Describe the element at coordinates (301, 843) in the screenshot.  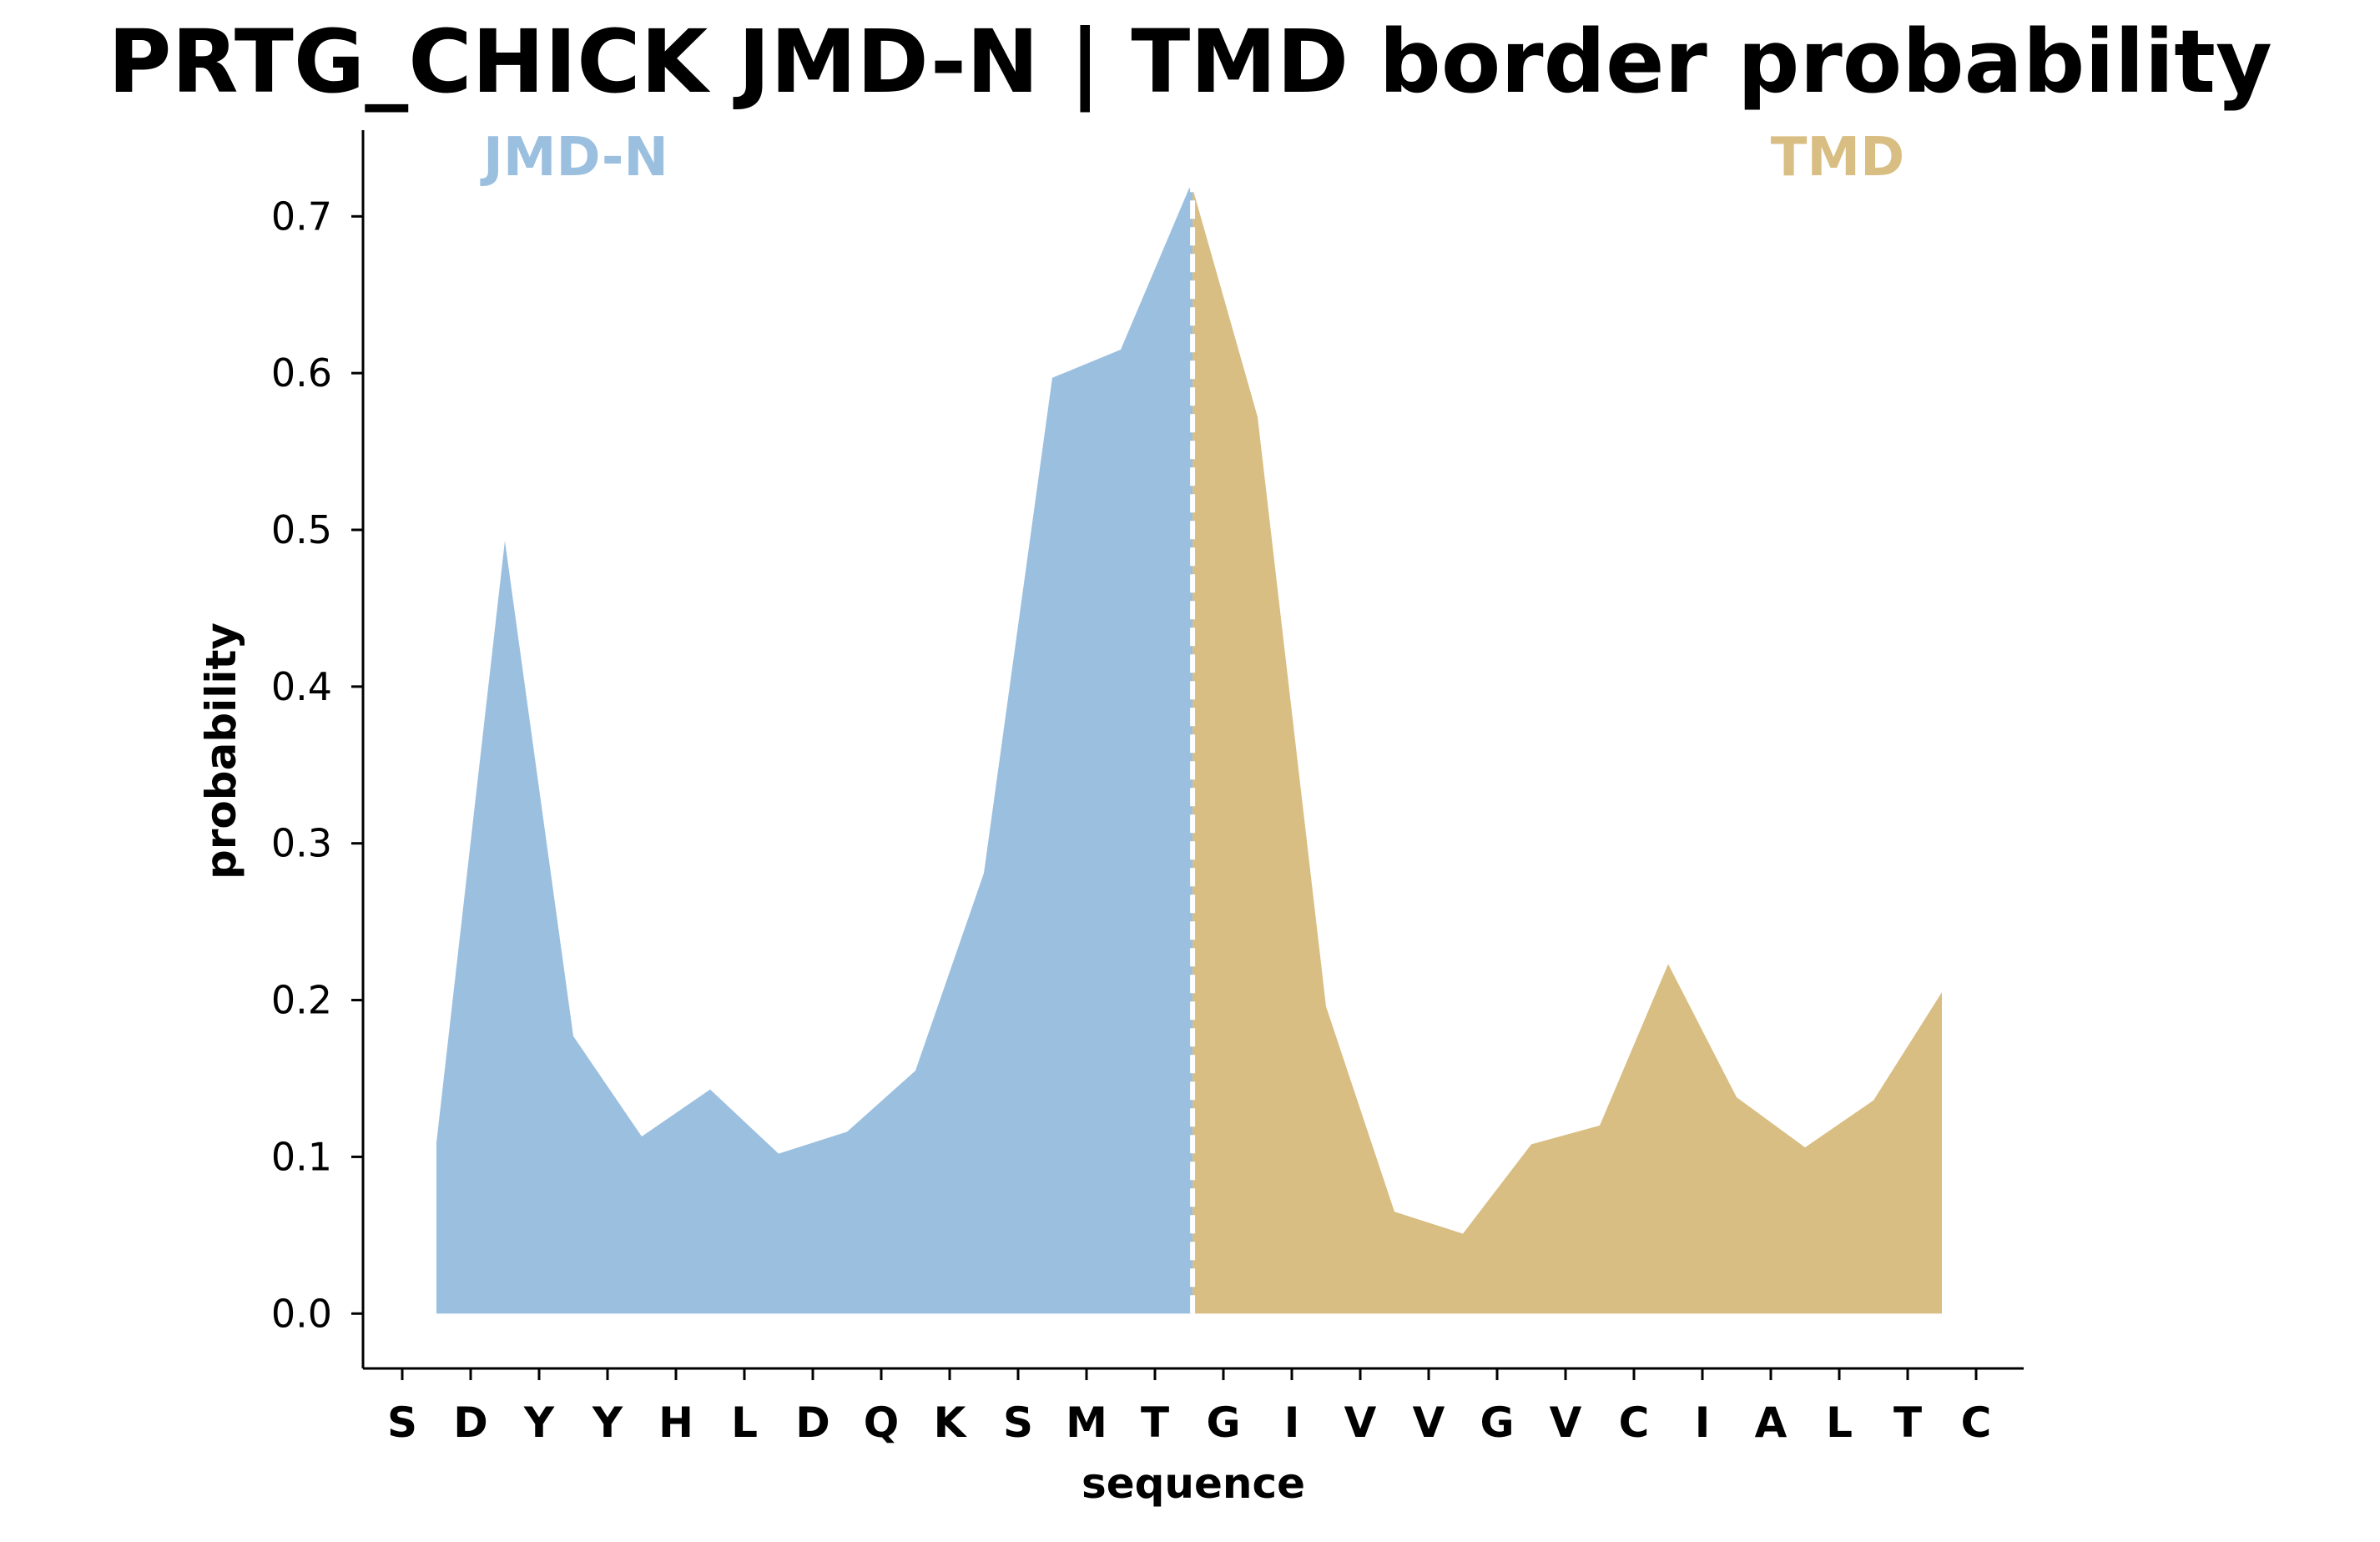
I see `y-tick-label: 0.3` at that location.